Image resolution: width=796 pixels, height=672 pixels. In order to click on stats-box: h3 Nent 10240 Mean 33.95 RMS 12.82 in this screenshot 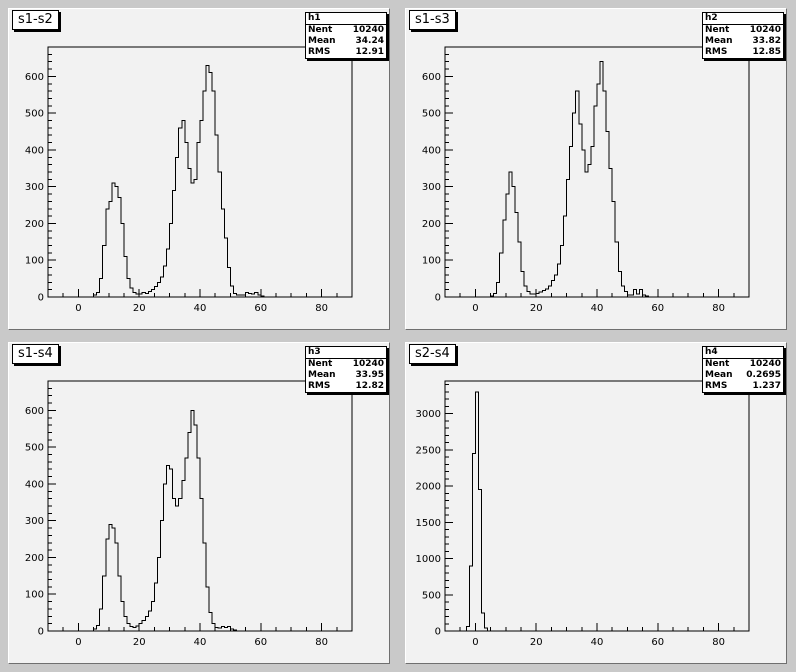, I will do `click(346, 369)`.